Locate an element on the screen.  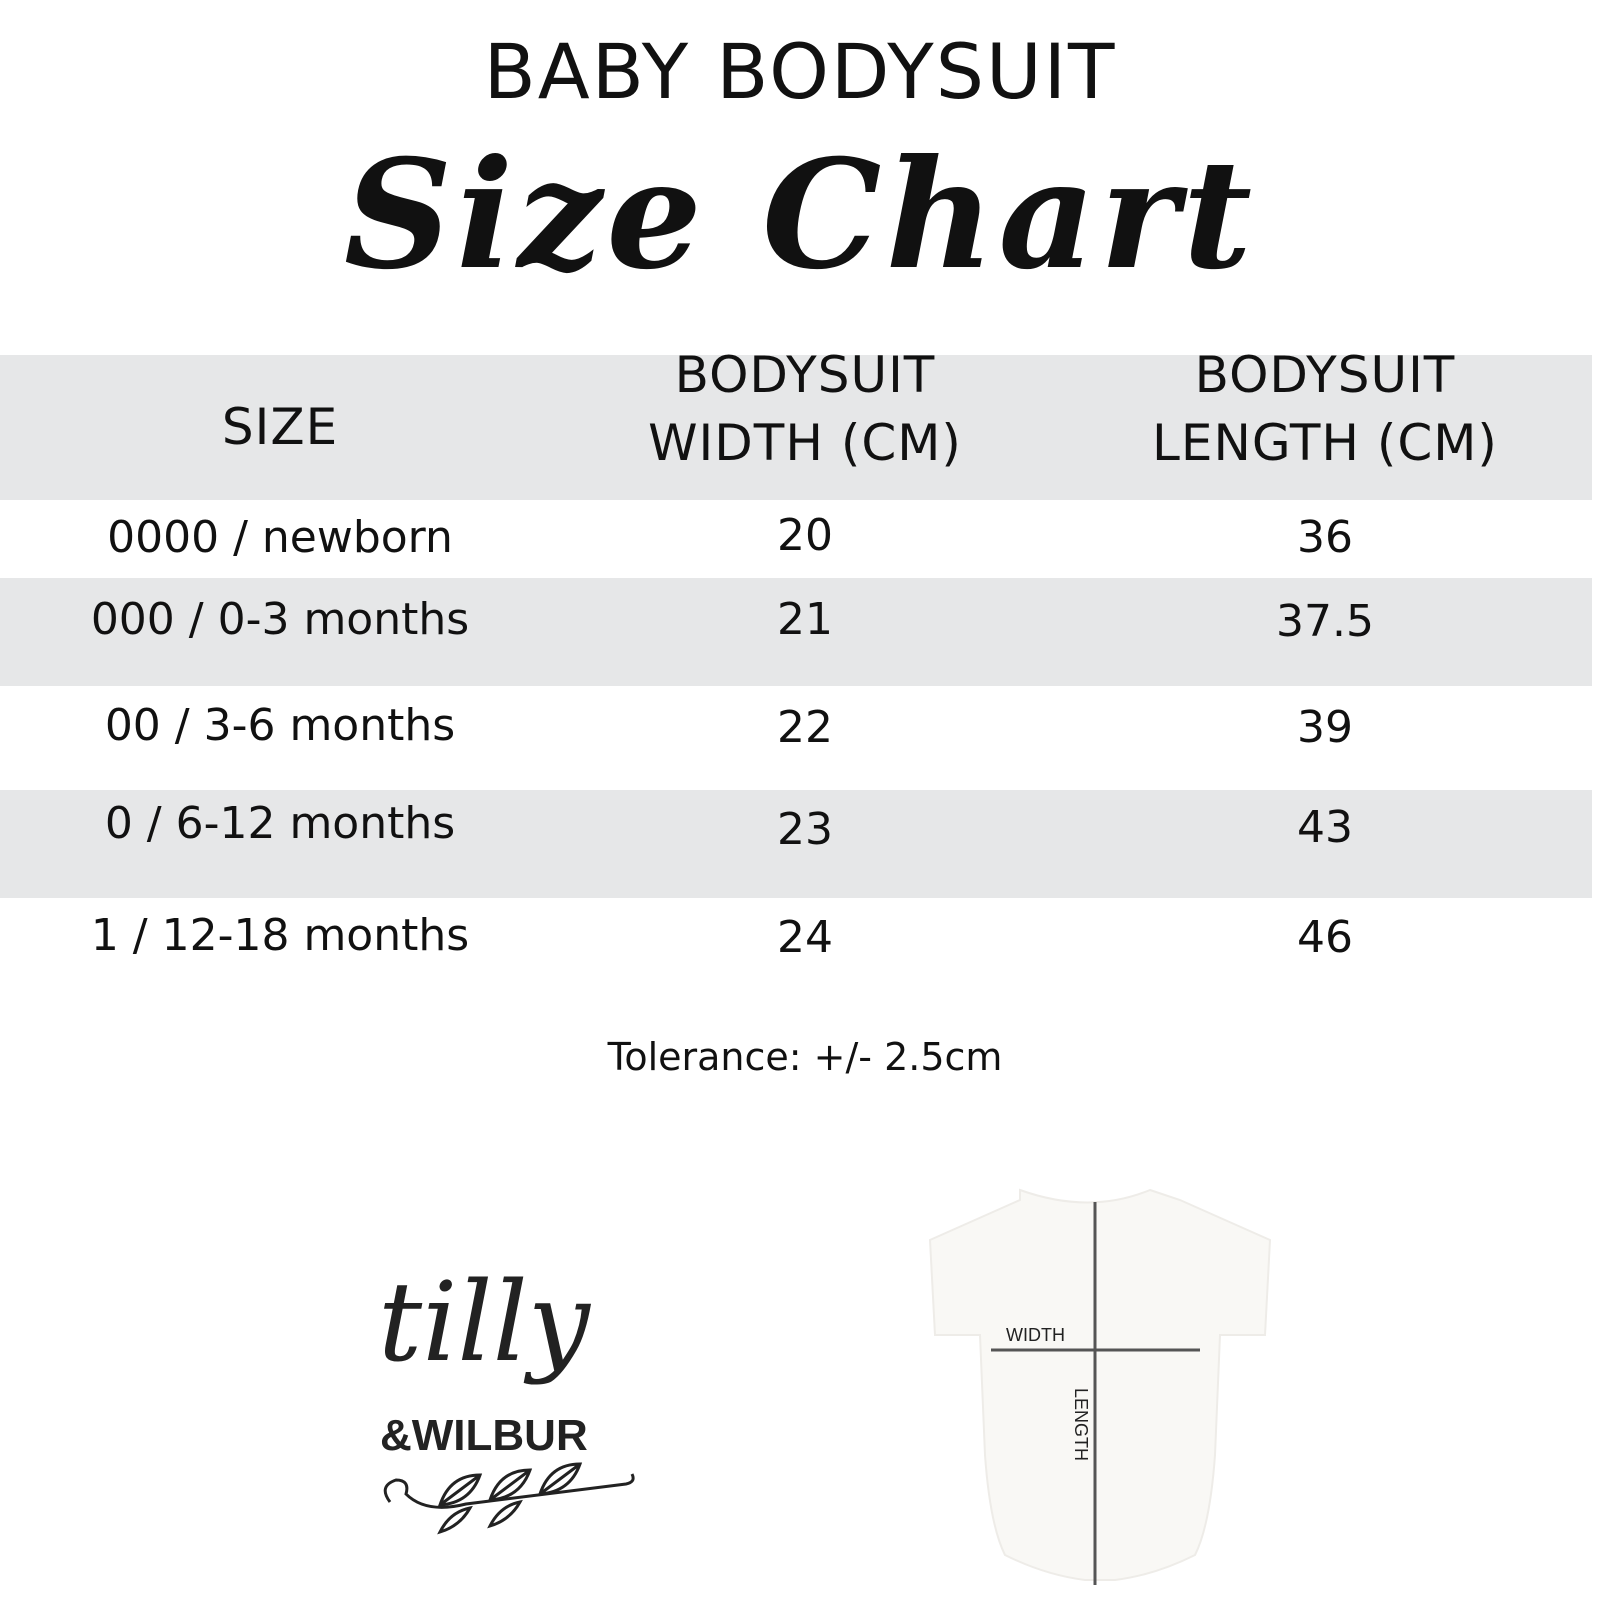
cell-length: 37.5 is located at coordinates (1325, 621).